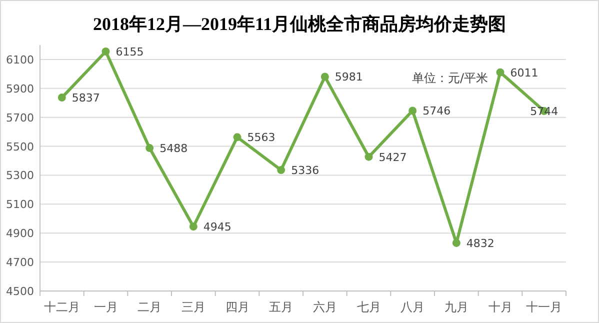  What do you see at coordinates (480, 243) in the screenshot?
I see `data-label: 4832` at bounding box center [480, 243].